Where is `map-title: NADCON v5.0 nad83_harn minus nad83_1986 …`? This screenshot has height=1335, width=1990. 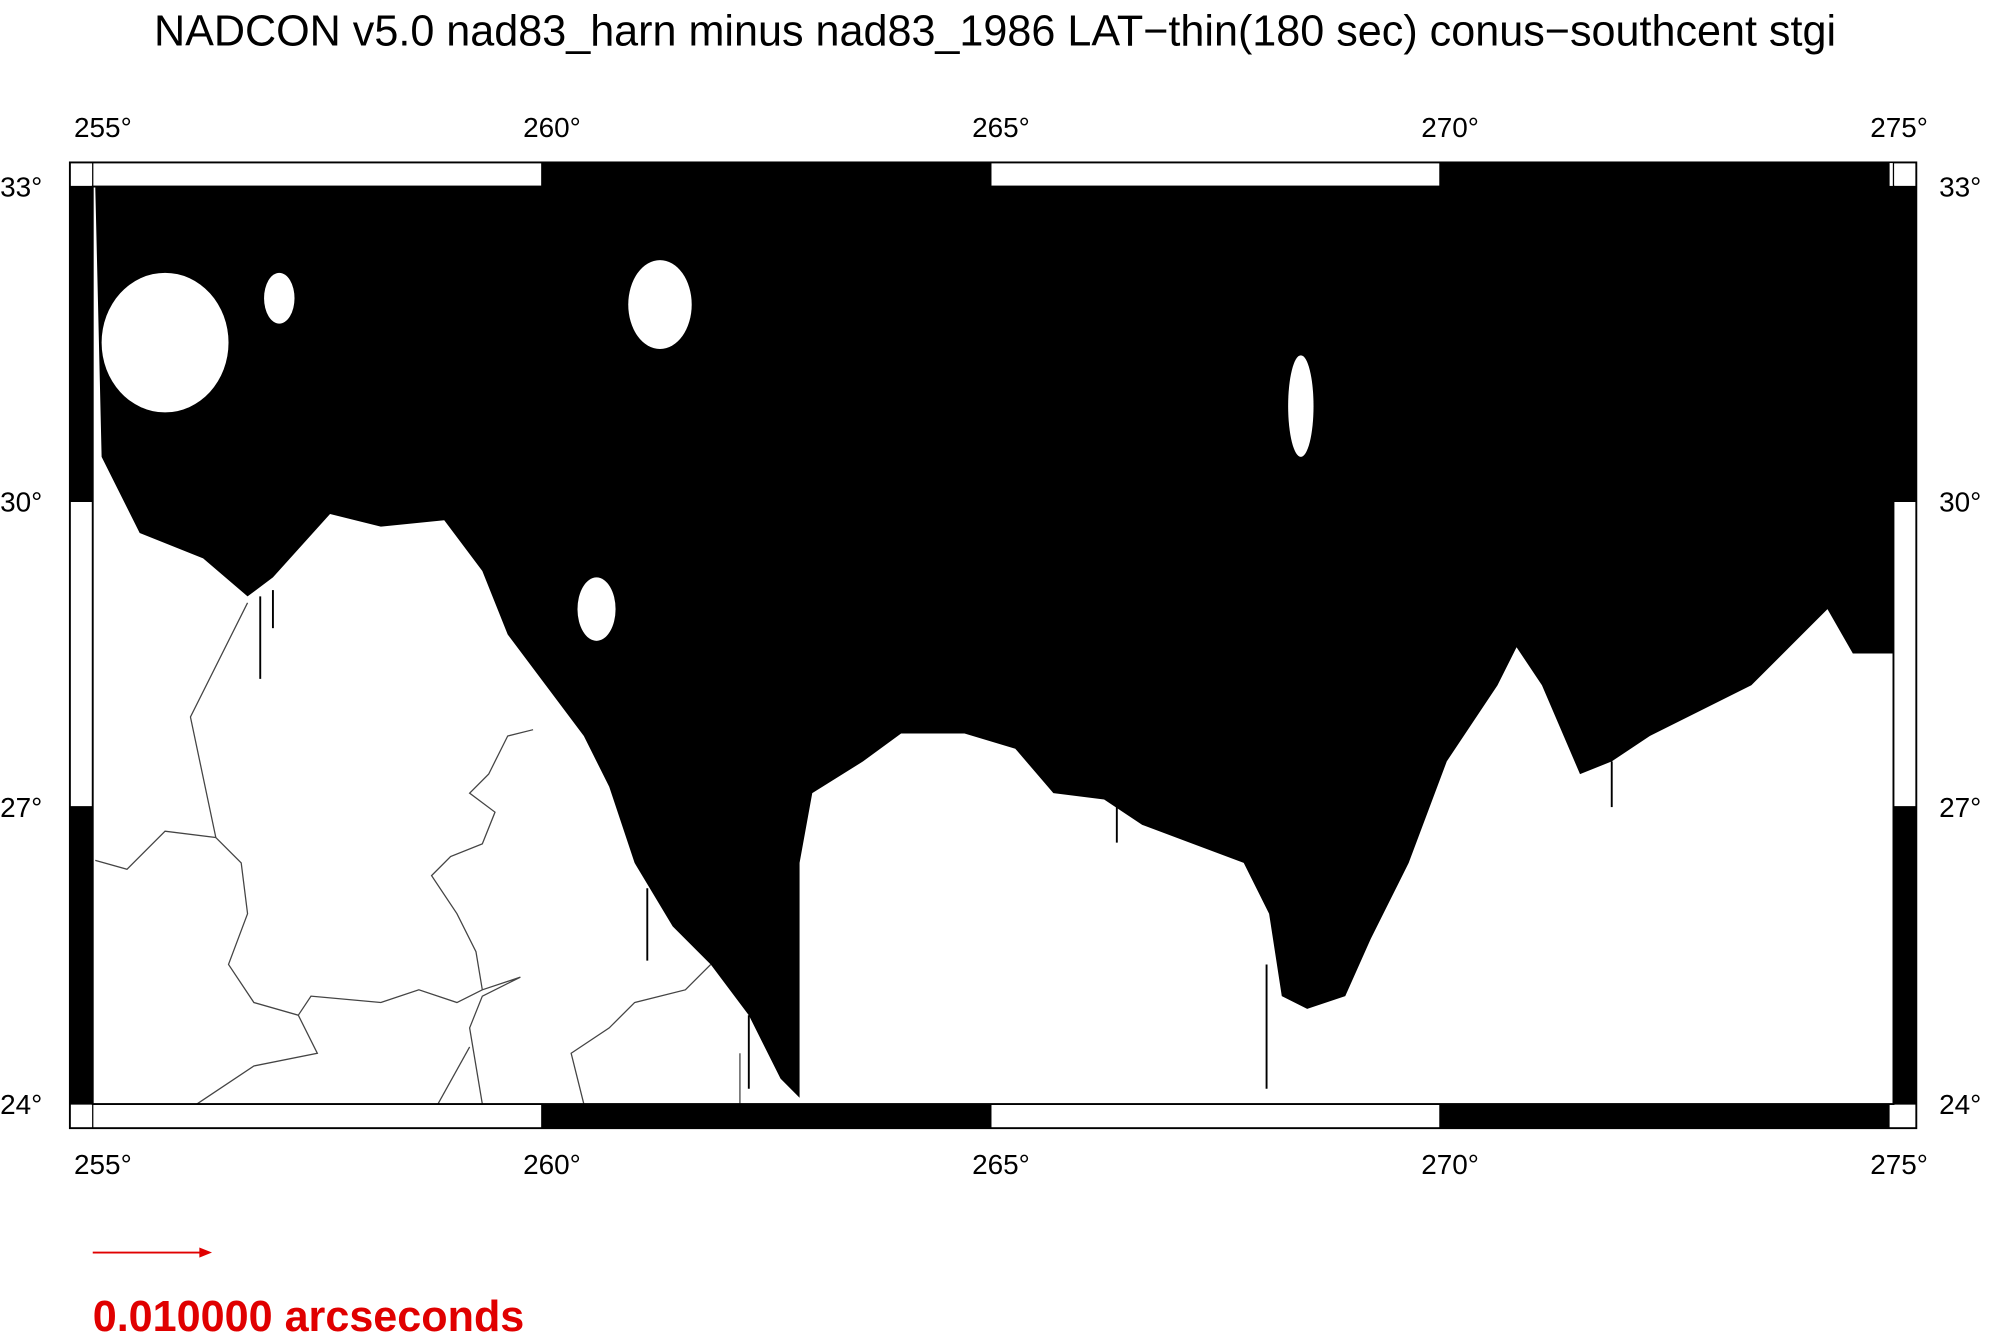 map-title: NADCON v5.0 nad83_harn minus nad83_1986 … is located at coordinates (995, 32).